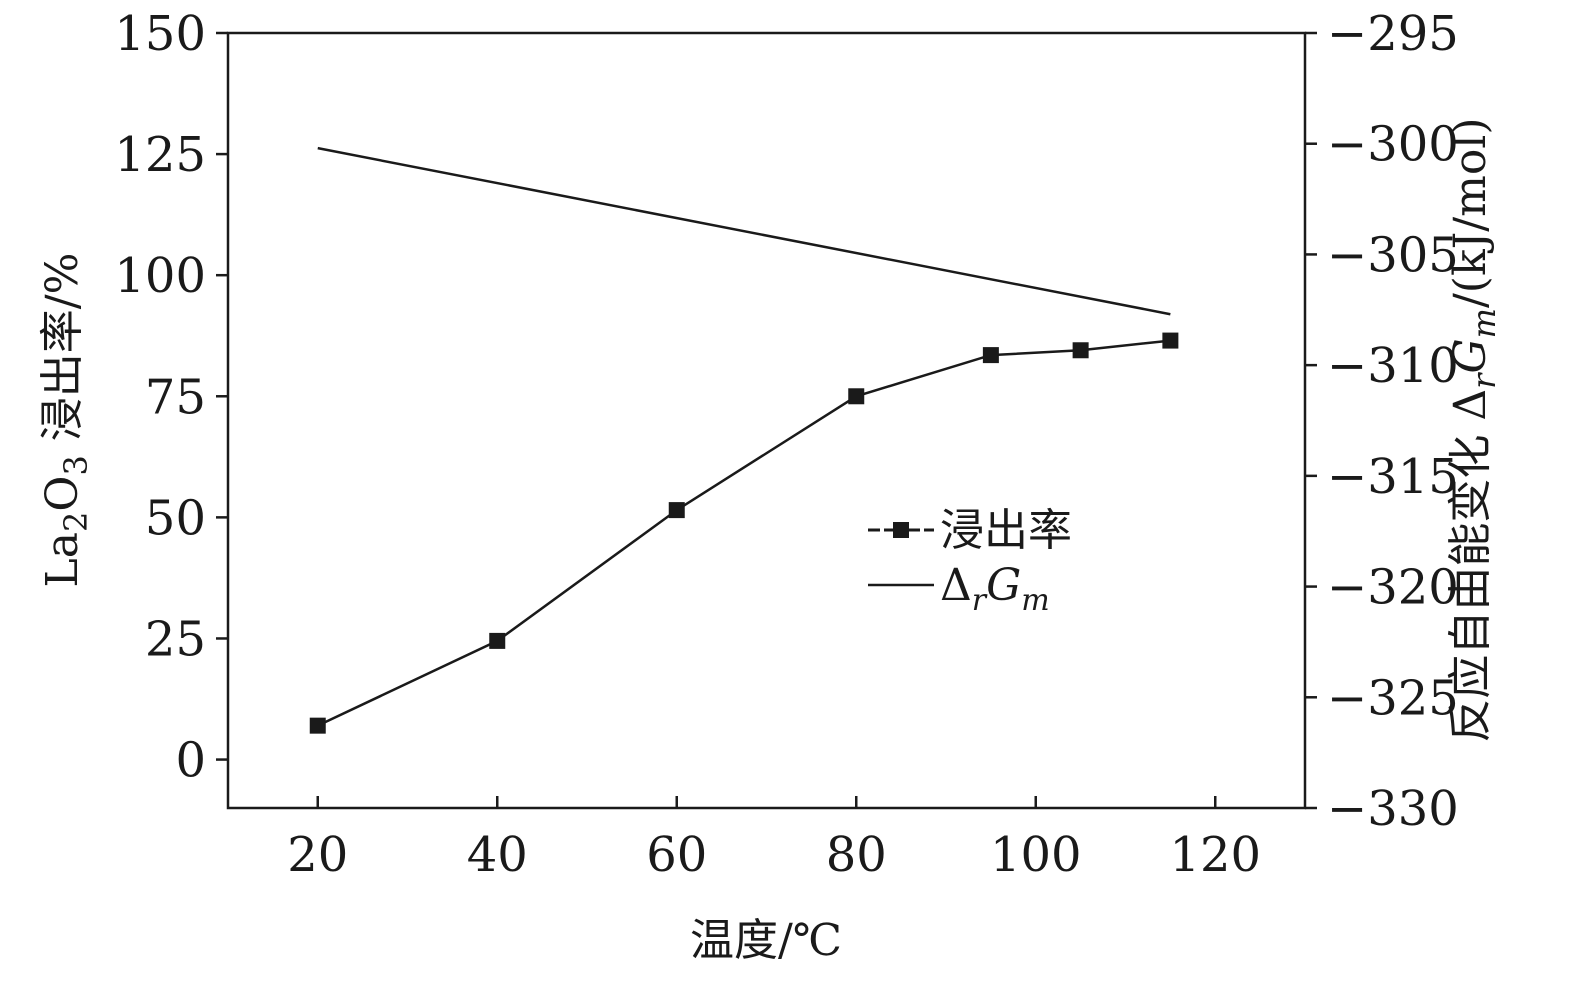 The height and width of the screenshot is (984, 1575). I want to click on right-y-tick-label: −300, so click(1393, 145).